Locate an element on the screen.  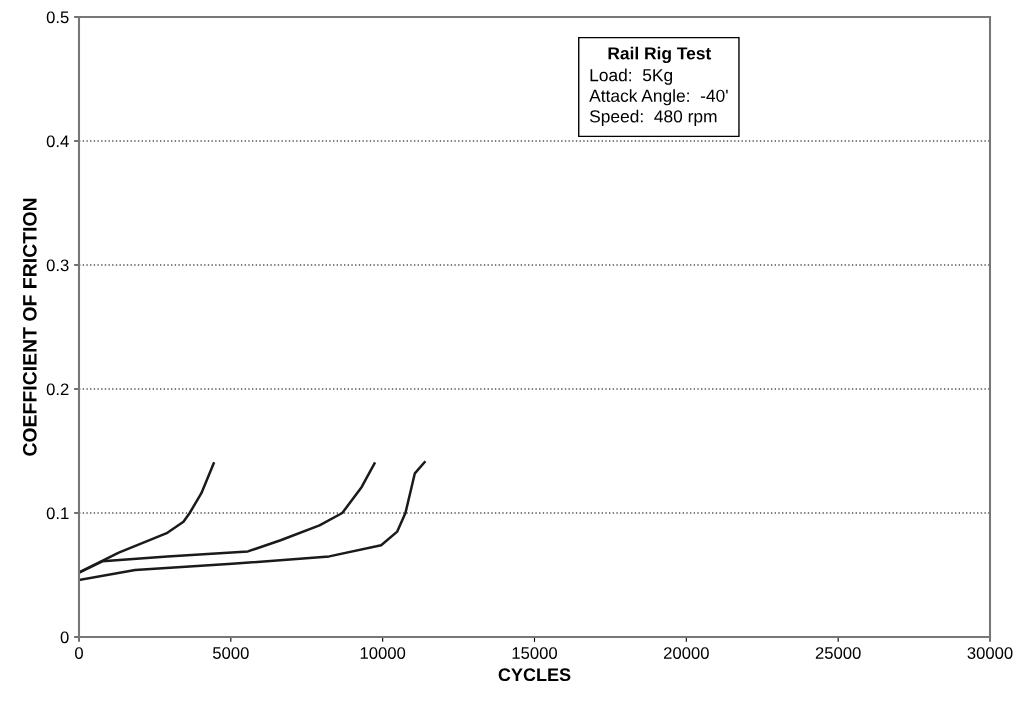
annotation: Rail Rig Test is located at coordinates (660, 55).